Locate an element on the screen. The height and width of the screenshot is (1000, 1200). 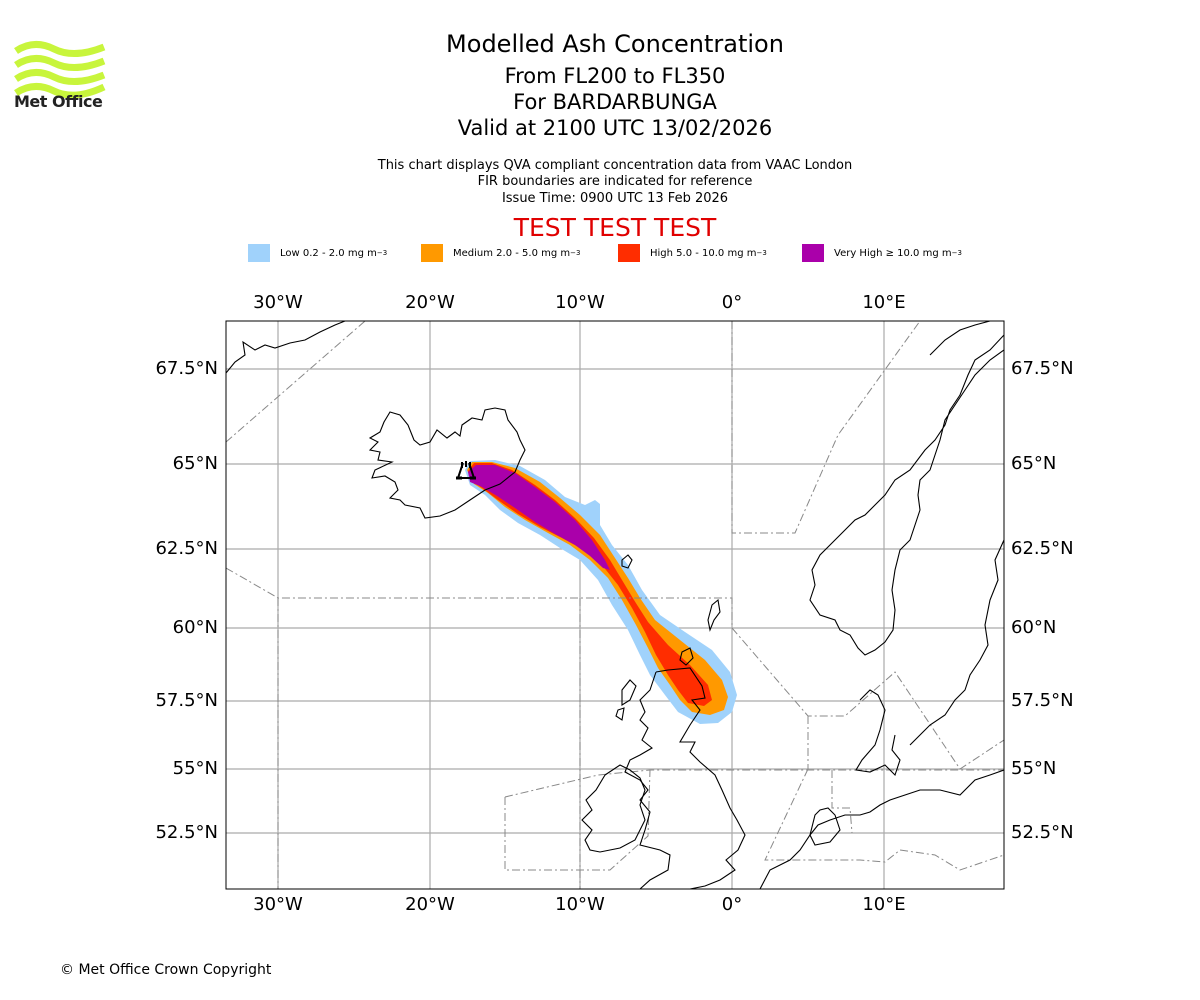
coastline-iceland is located at coordinates (447, 463).